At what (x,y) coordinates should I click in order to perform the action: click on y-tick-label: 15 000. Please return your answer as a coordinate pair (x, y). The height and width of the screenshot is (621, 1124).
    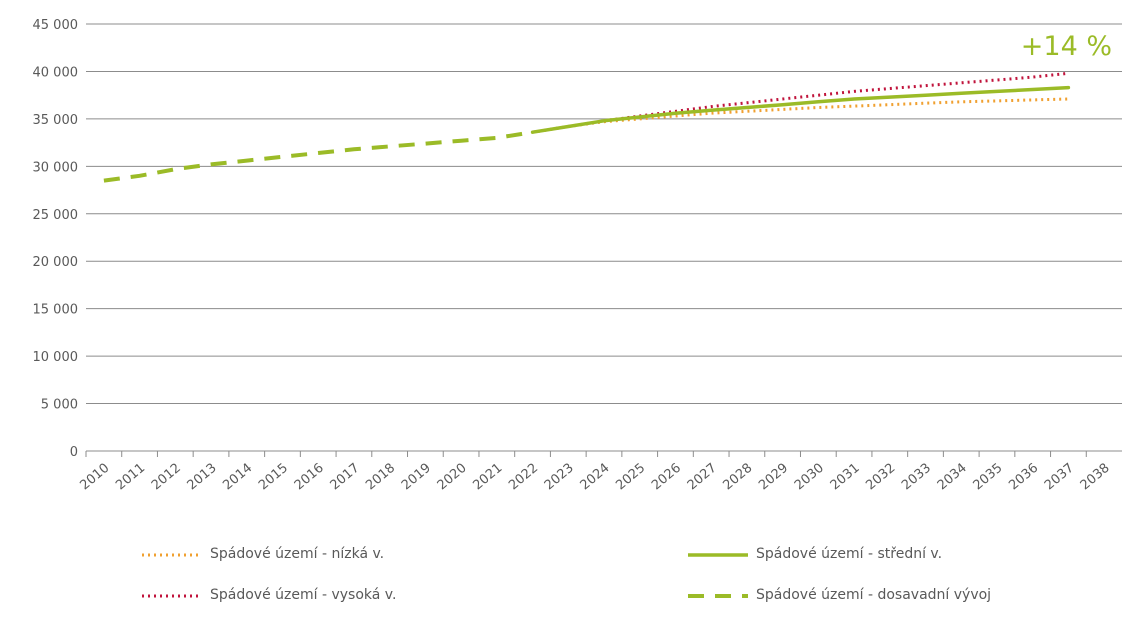
    Looking at the image, I should click on (56, 310).